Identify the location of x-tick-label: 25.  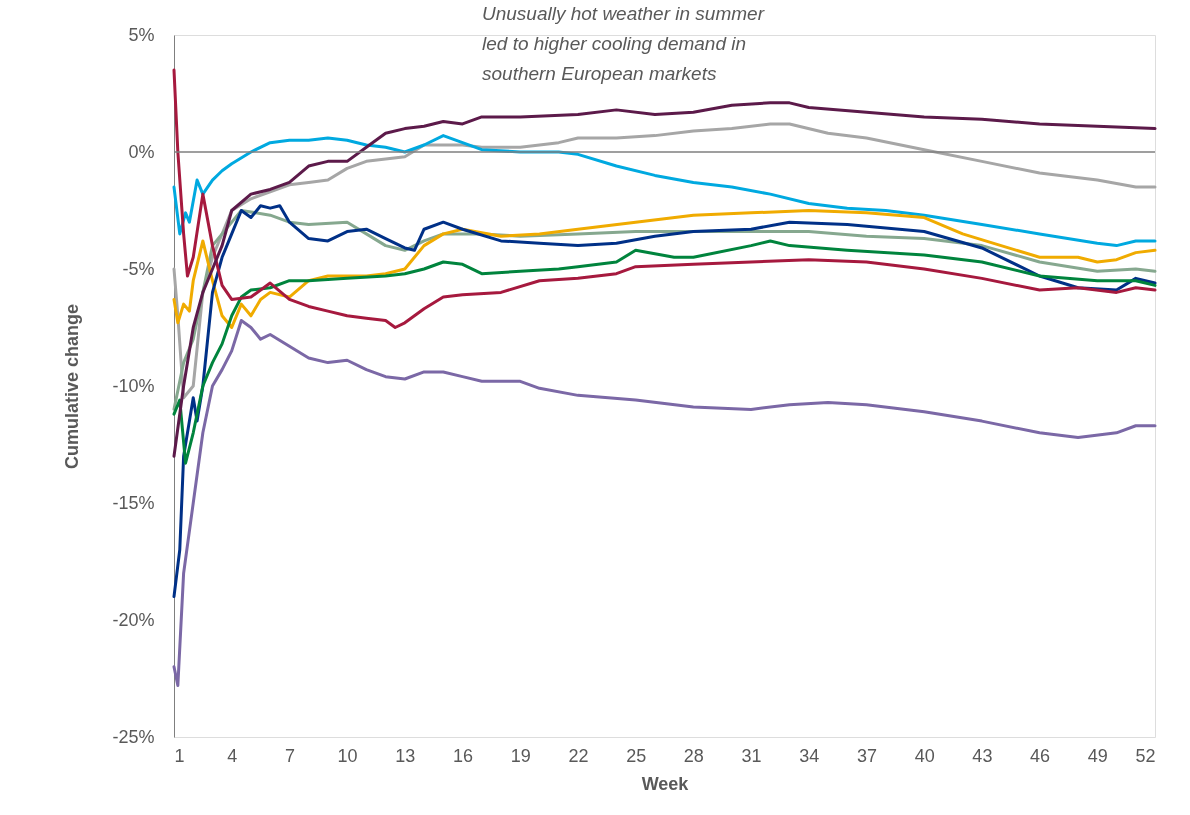
(636, 755).